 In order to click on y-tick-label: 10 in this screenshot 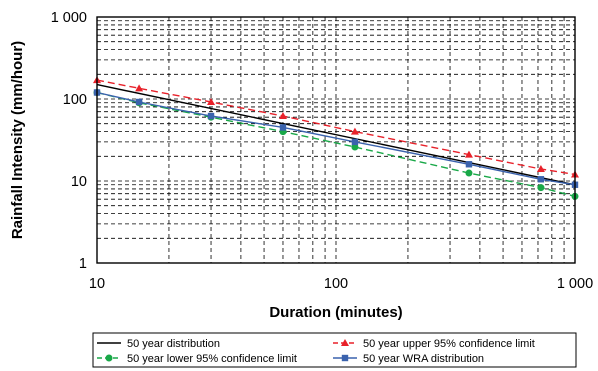, I will do `click(79, 182)`.